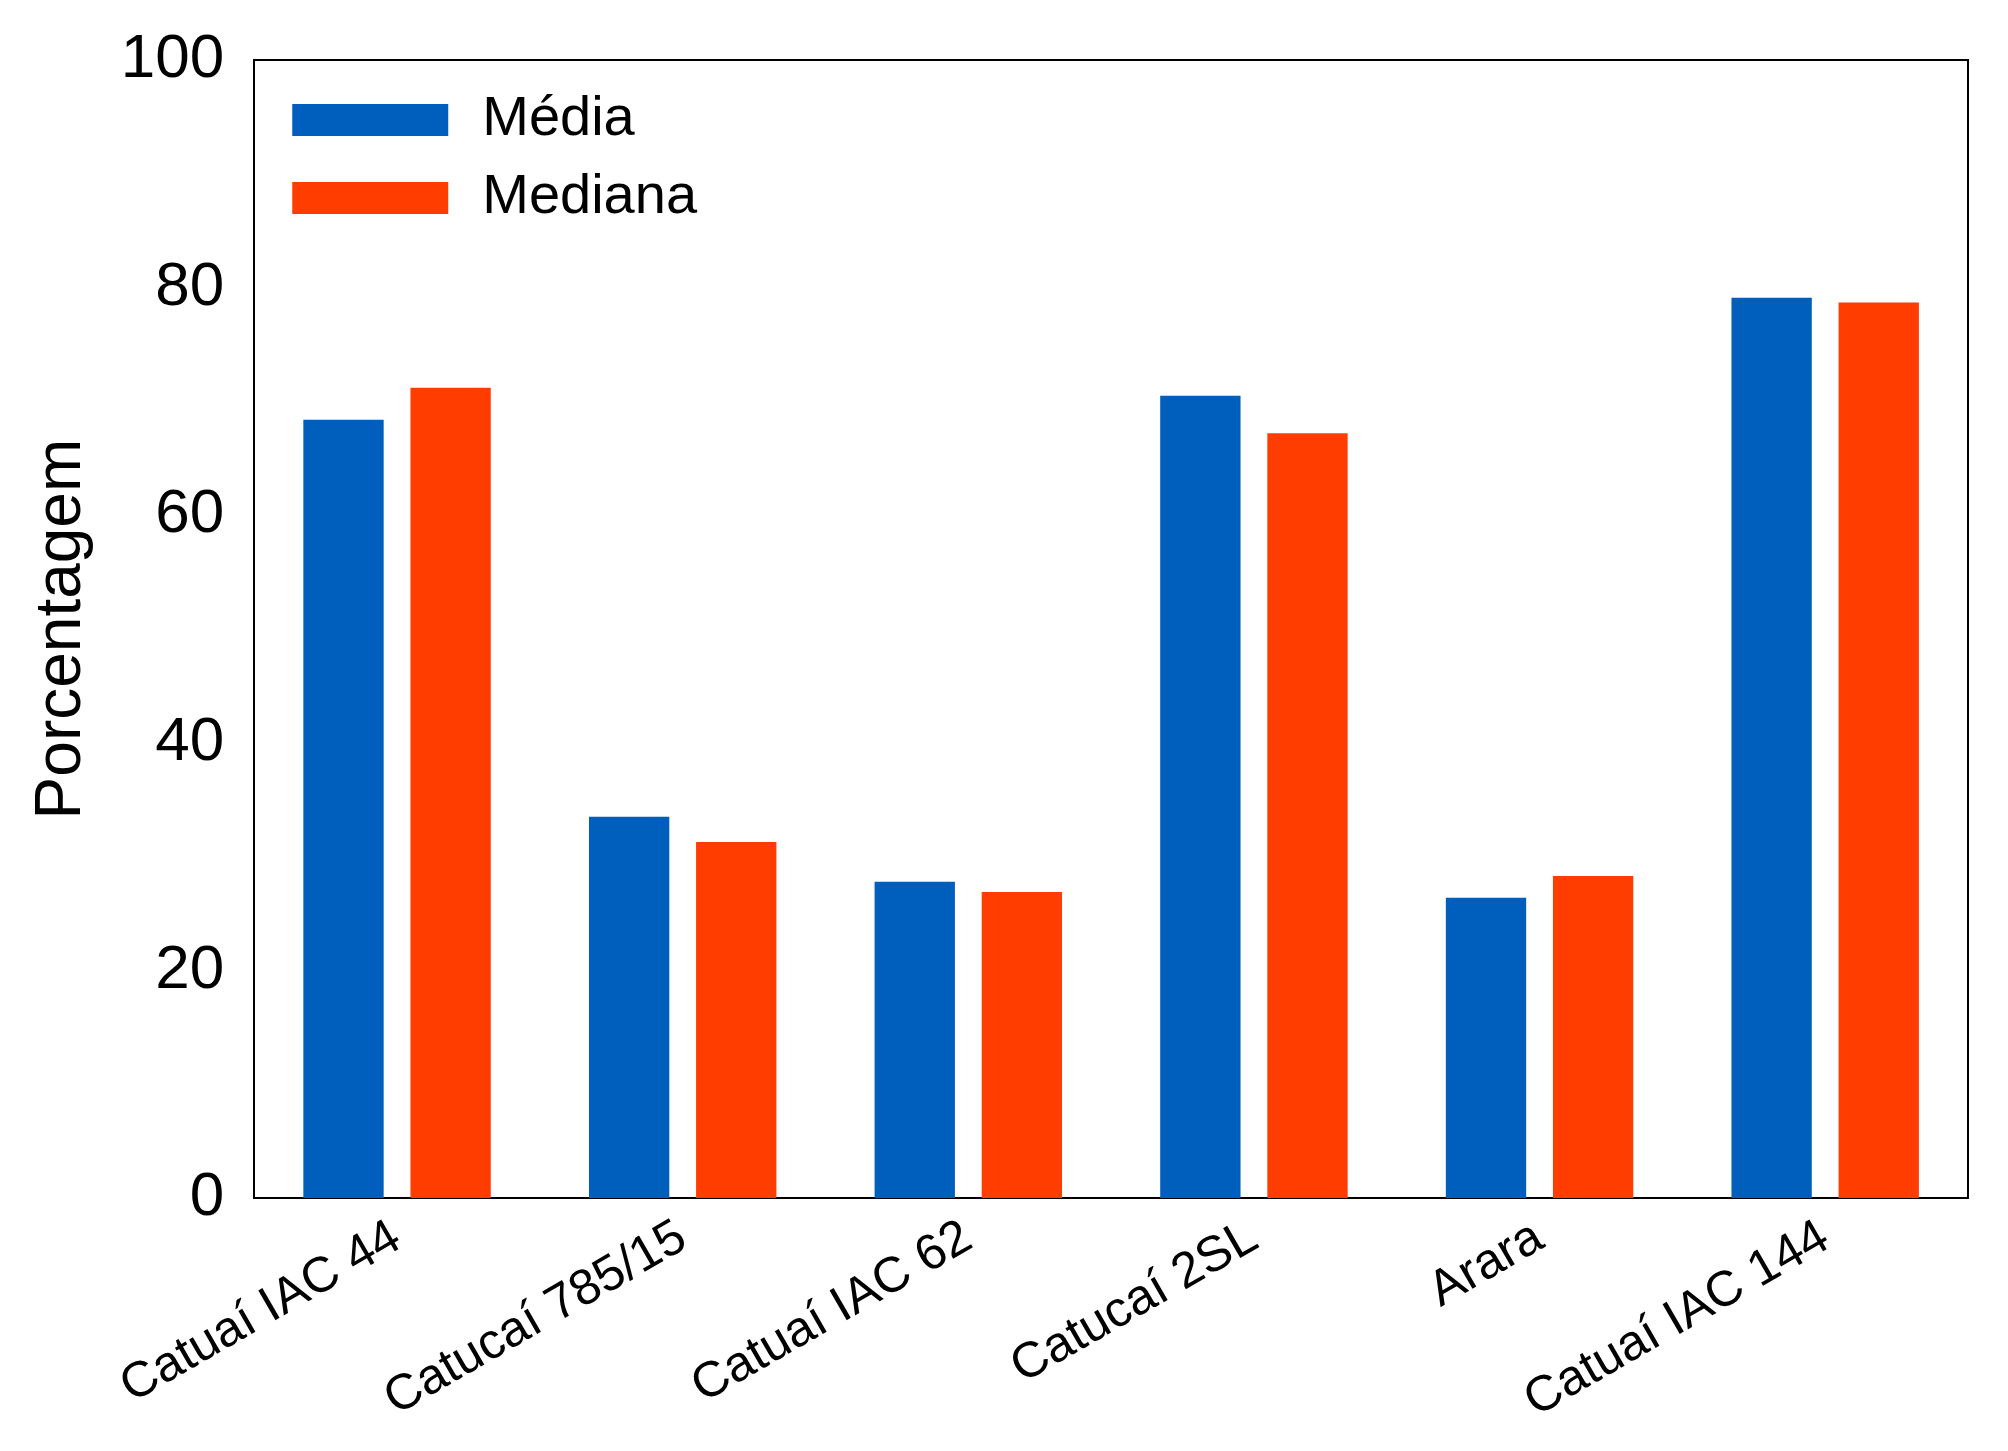 The height and width of the screenshot is (1451, 2008). What do you see at coordinates (207, 1194) in the screenshot?
I see `y-tick-label: 0` at bounding box center [207, 1194].